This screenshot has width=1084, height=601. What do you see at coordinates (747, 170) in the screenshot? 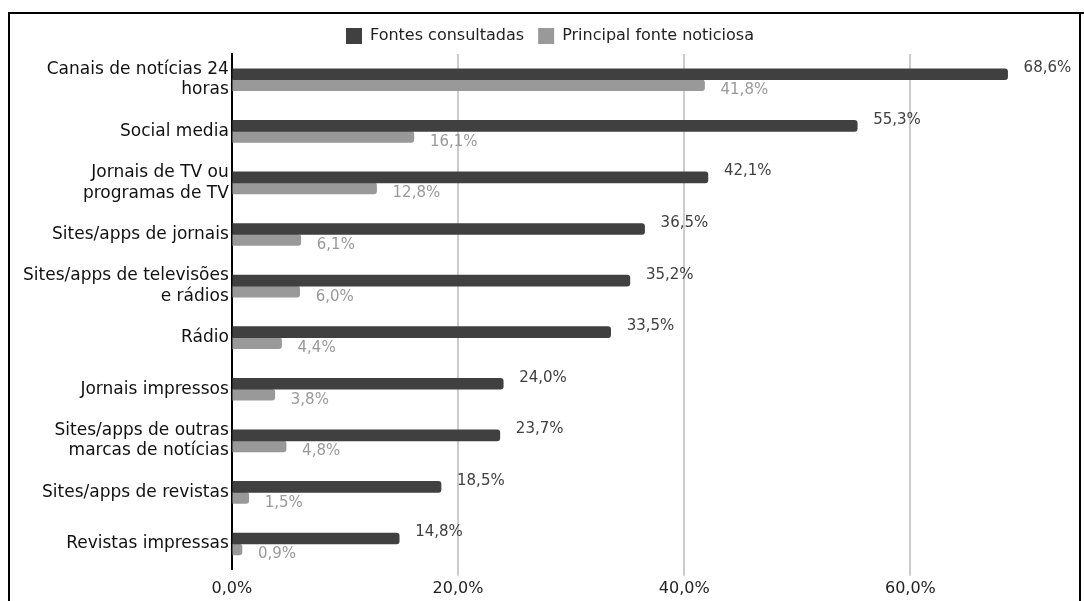
I see `data-label: 42,1%` at bounding box center [747, 170].